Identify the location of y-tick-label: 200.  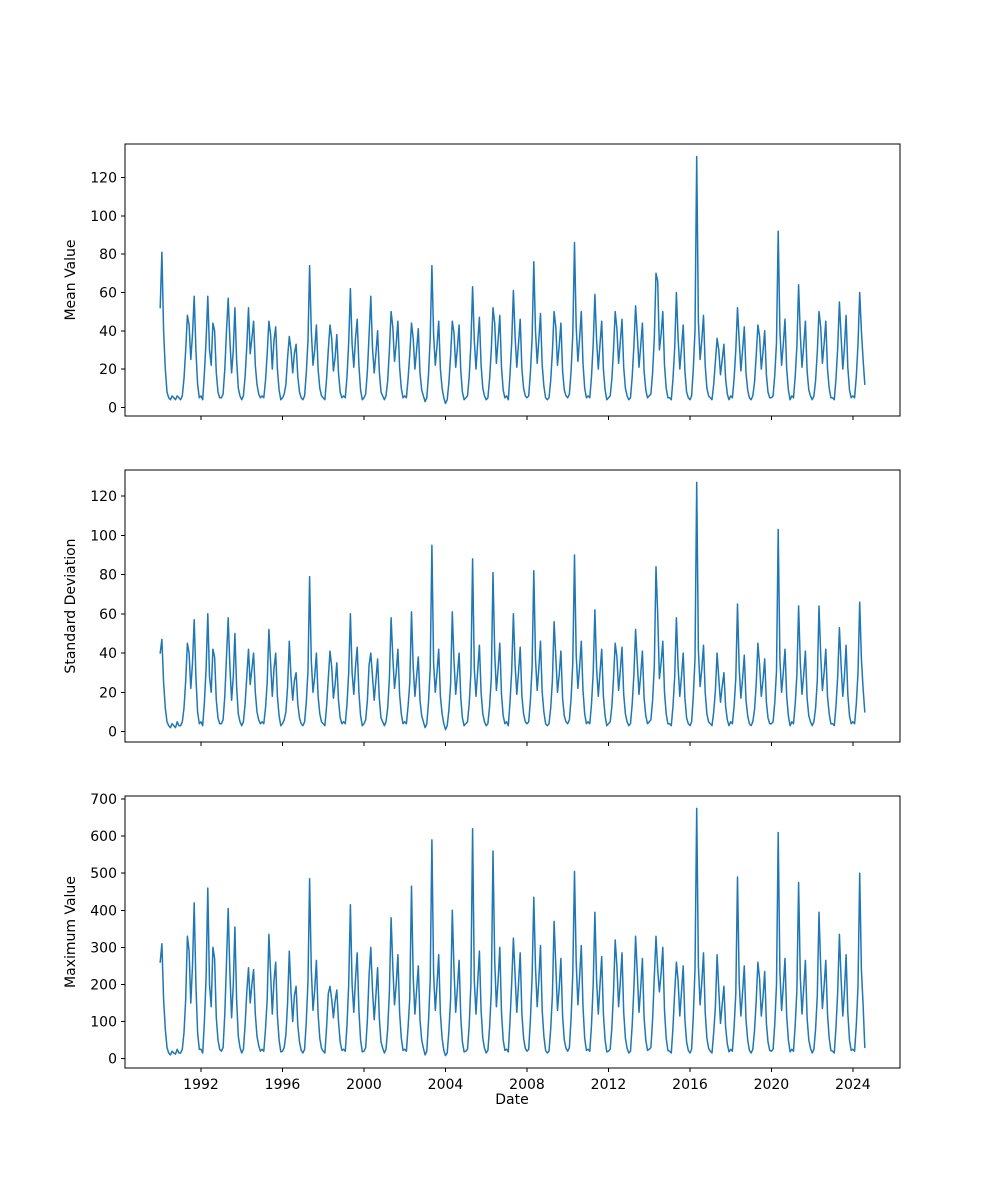
(103, 986).